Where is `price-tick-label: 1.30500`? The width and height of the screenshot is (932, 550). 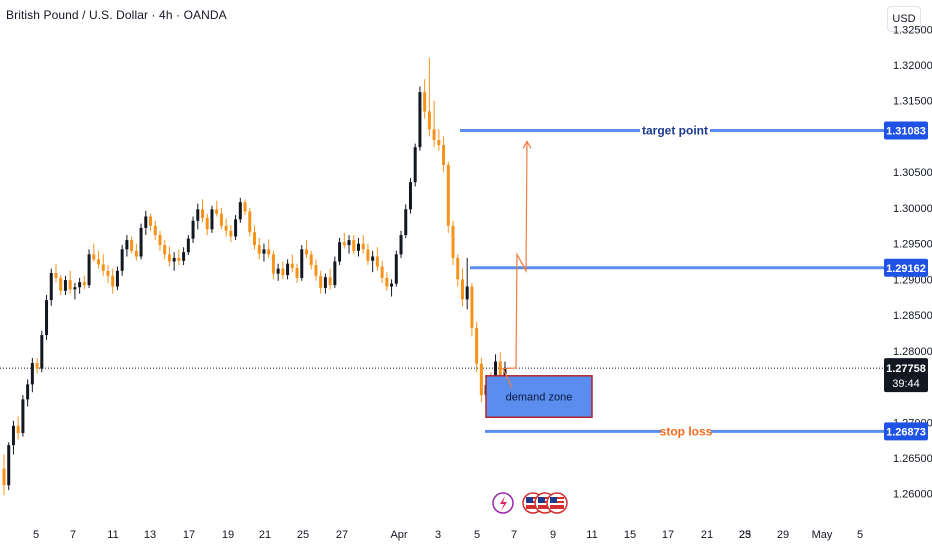
price-tick-label: 1.30500 is located at coordinates (912, 173).